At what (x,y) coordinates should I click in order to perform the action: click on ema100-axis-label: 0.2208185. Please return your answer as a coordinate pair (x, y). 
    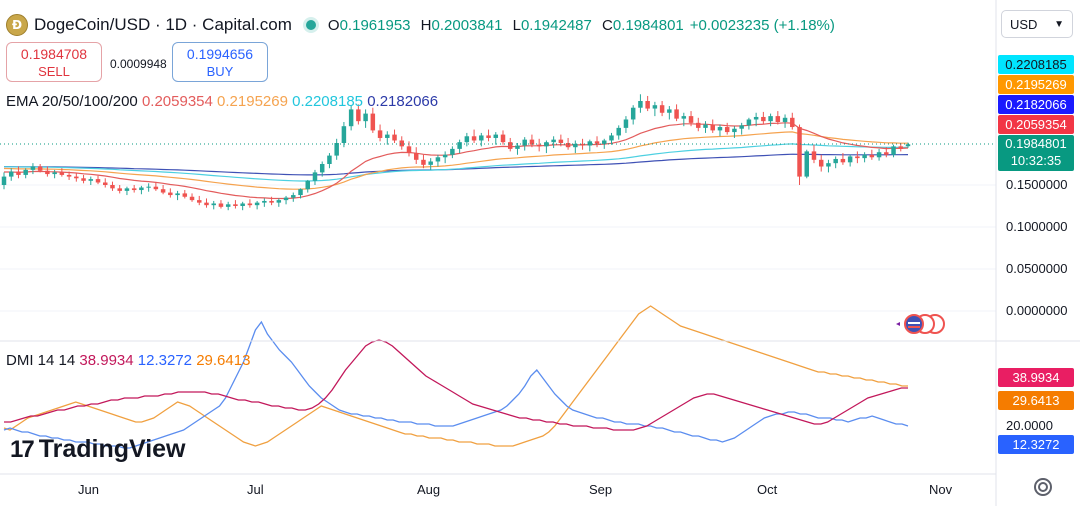
    Looking at the image, I should click on (1036, 64).